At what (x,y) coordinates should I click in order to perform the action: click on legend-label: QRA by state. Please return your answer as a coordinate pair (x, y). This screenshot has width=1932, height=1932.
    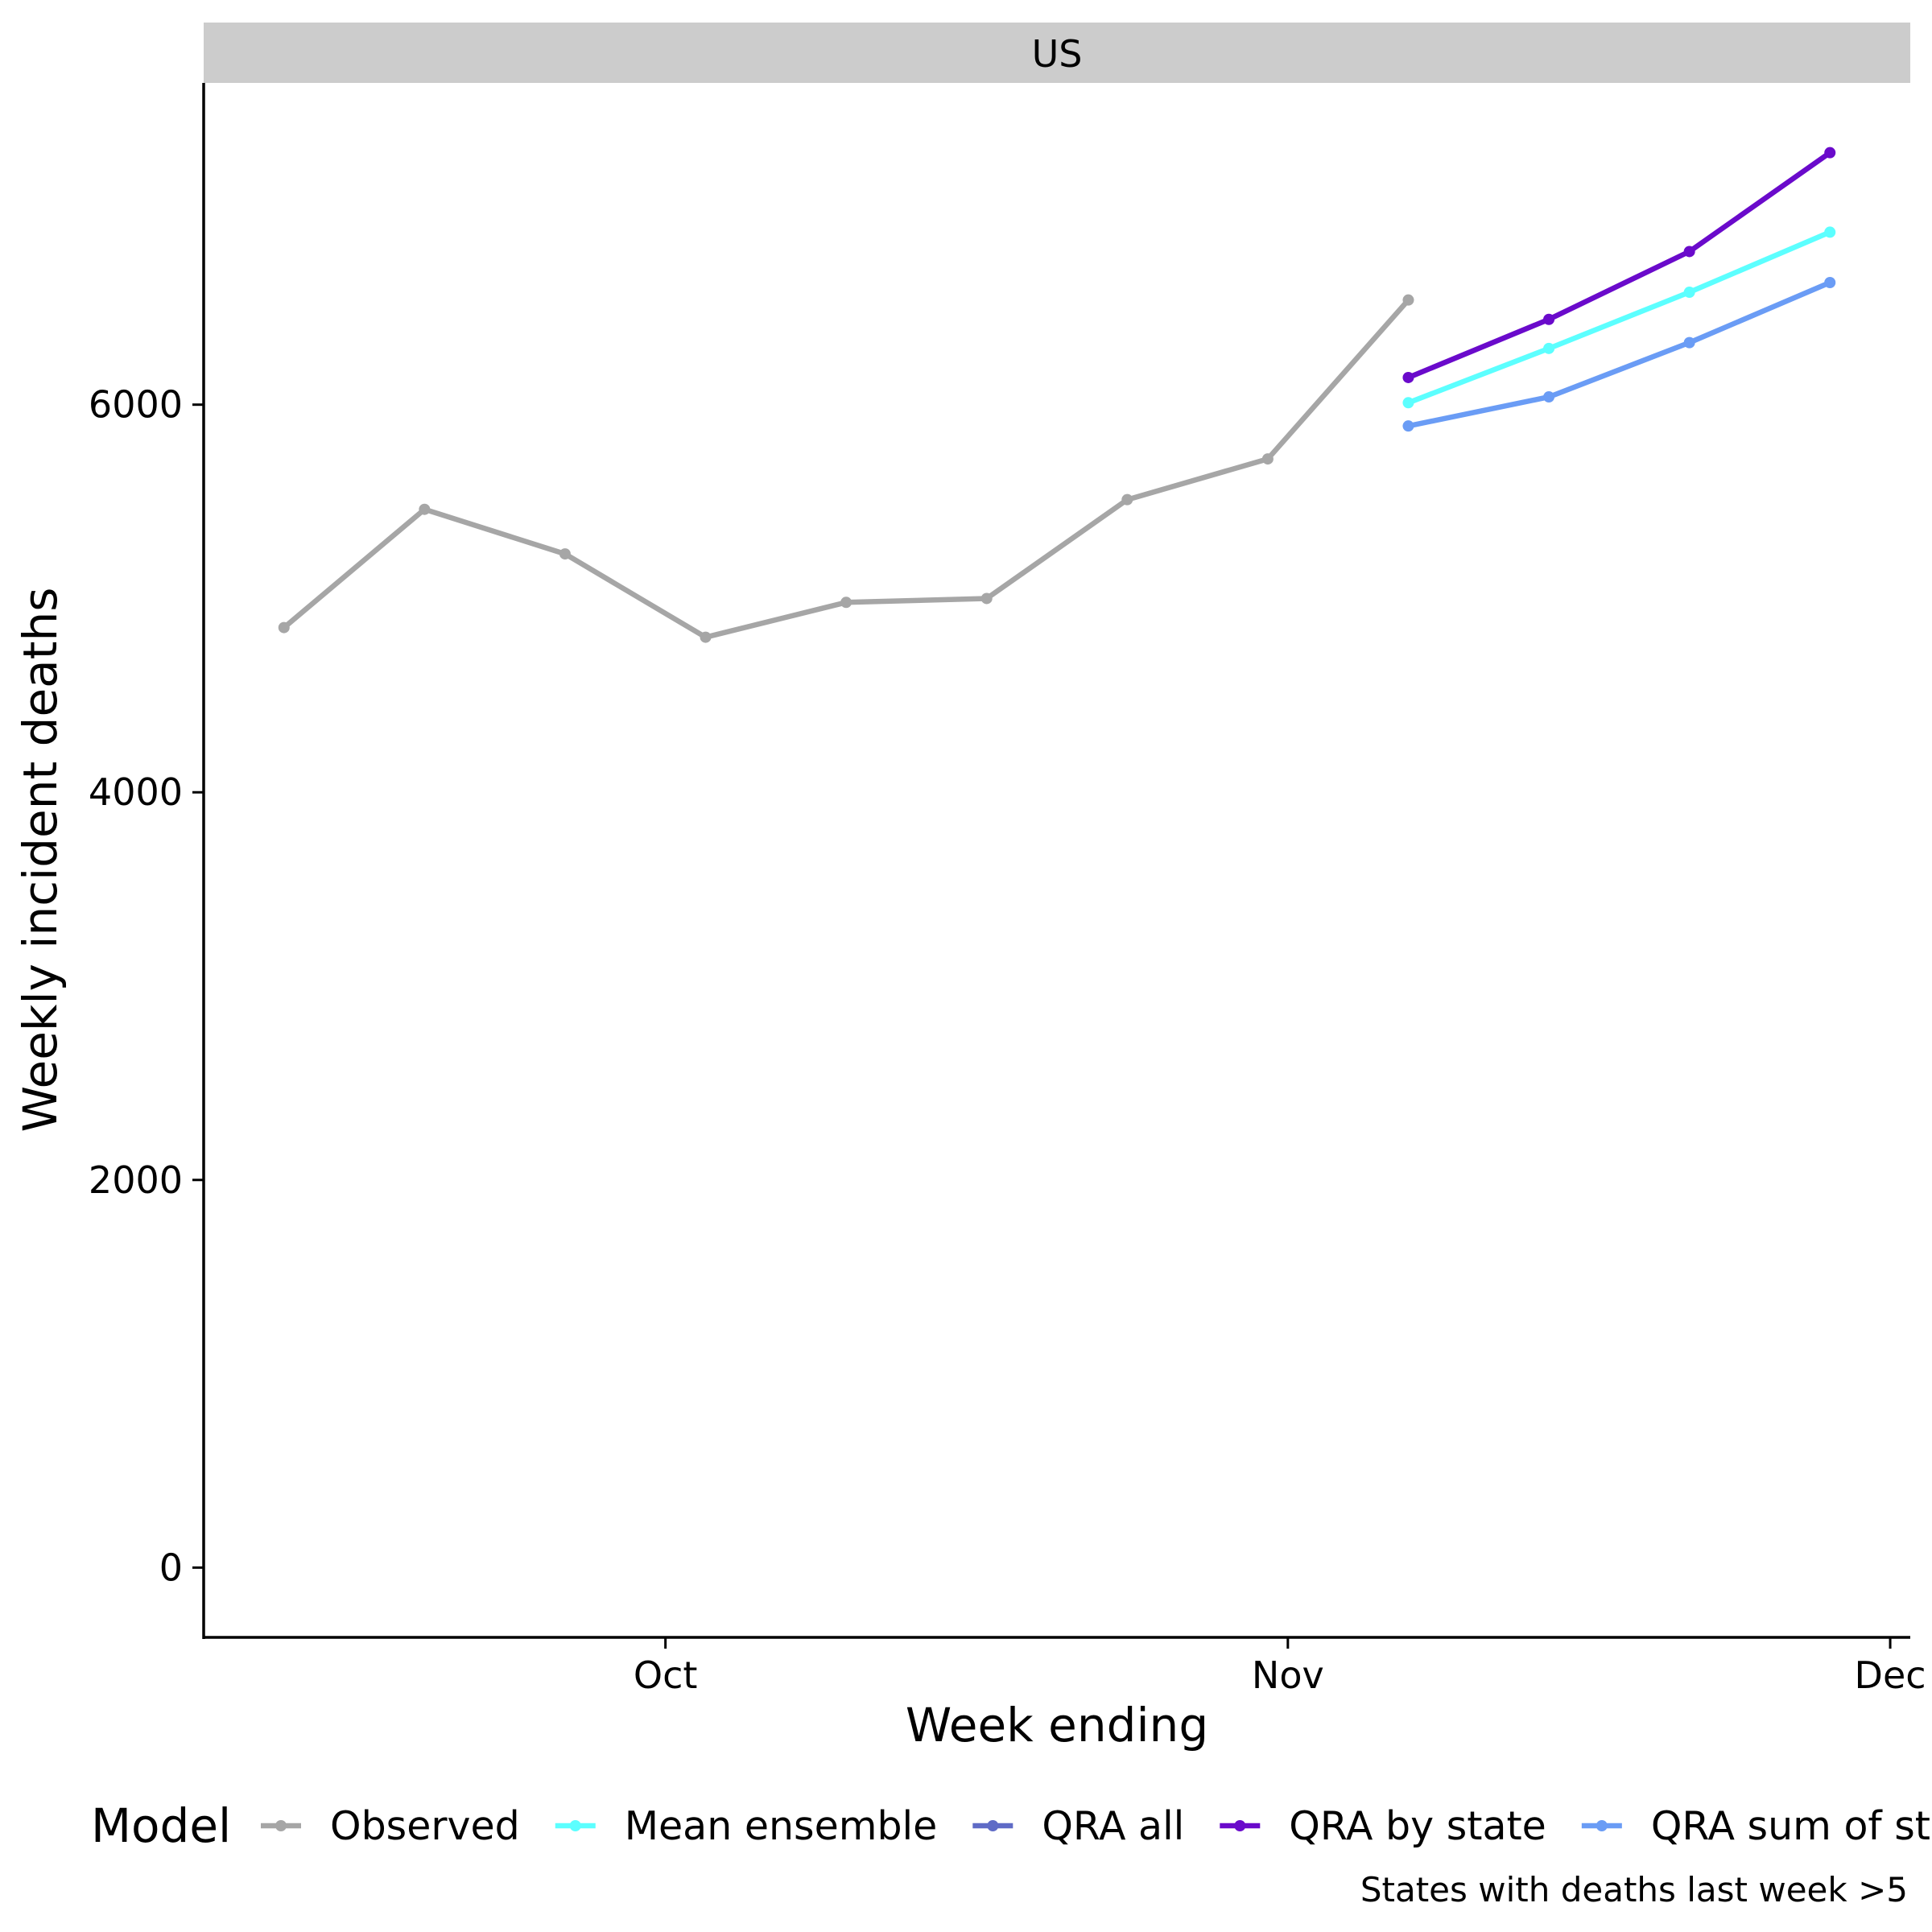
    Looking at the image, I should click on (1417, 1826).